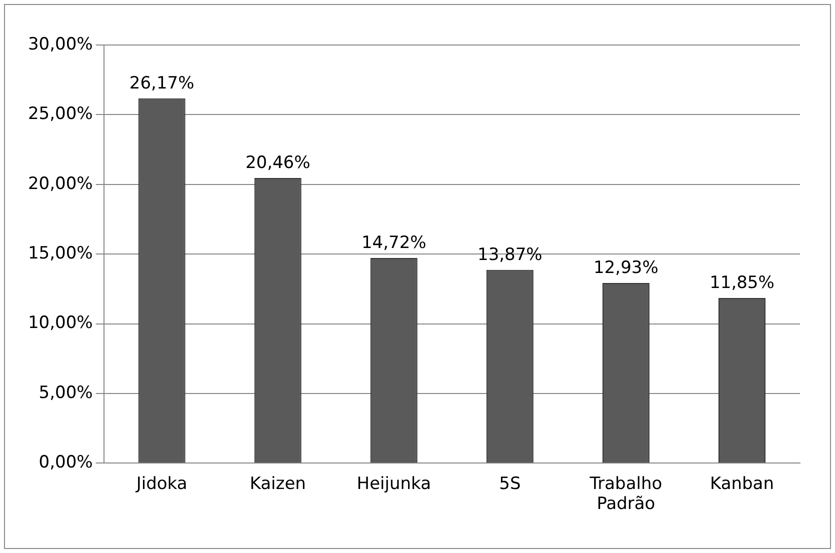 The height and width of the screenshot is (553, 835). Describe the element at coordinates (510, 484) in the screenshot. I see `x-tick-label: 5S` at that location.